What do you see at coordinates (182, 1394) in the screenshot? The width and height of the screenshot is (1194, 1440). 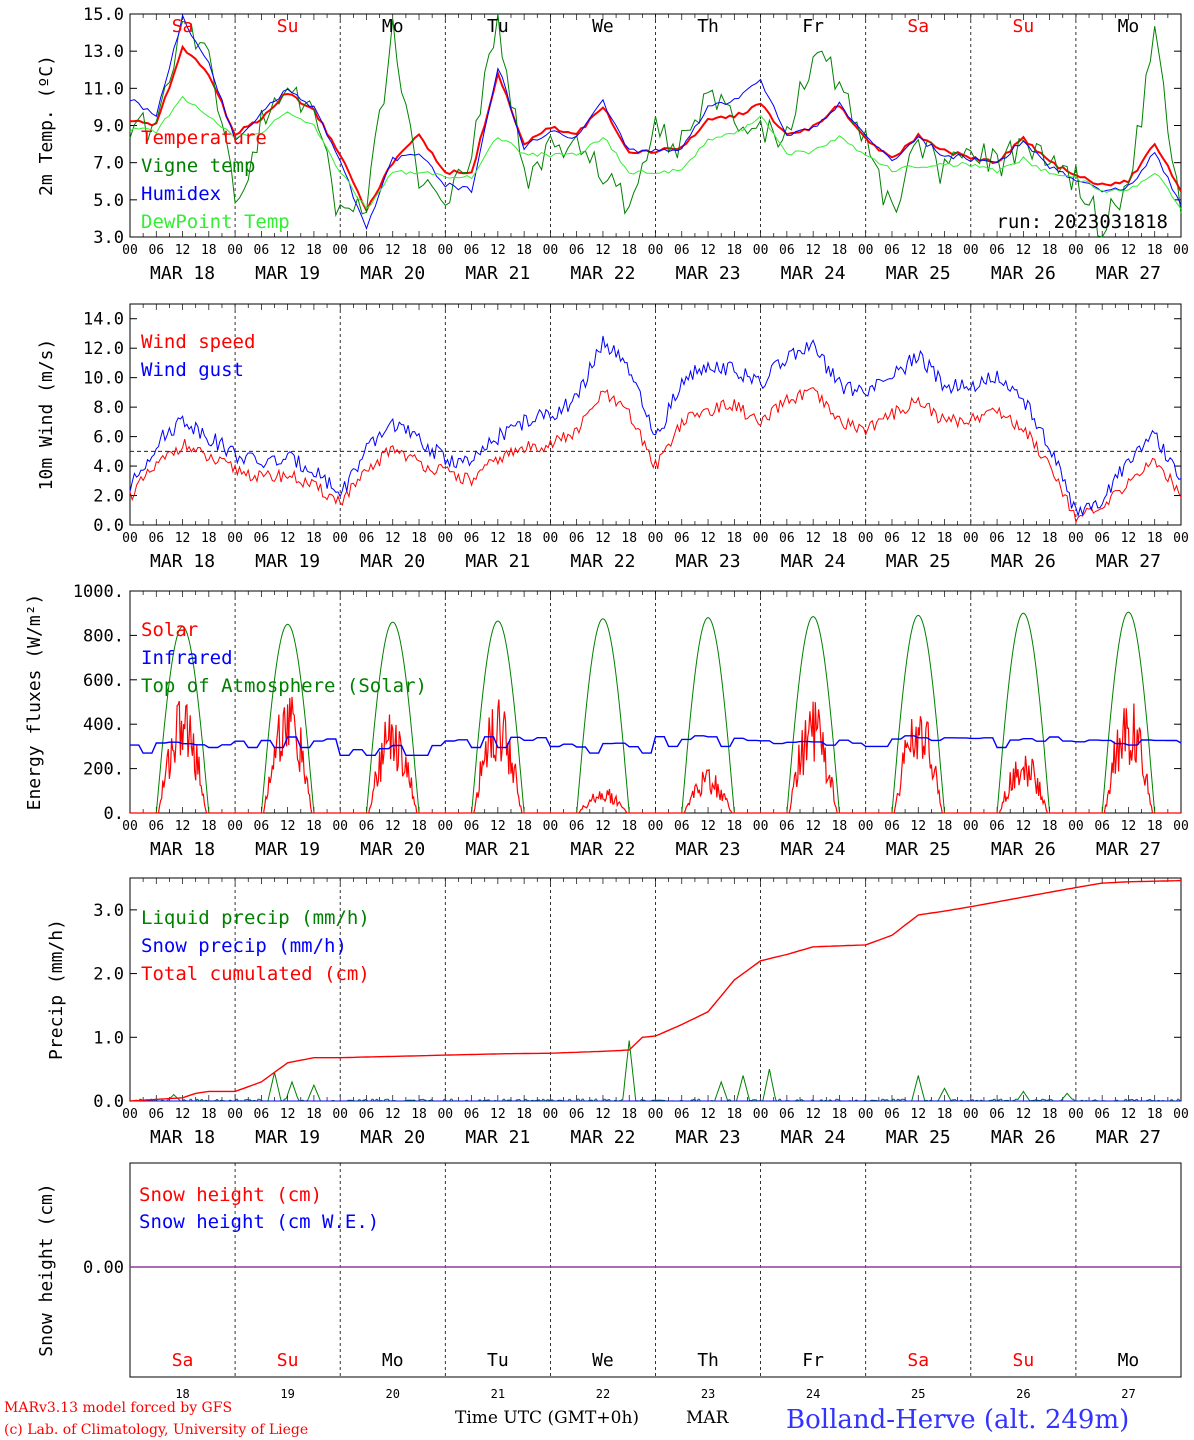 I see `day-number-label: 18` at bounding box center [182, 1394].